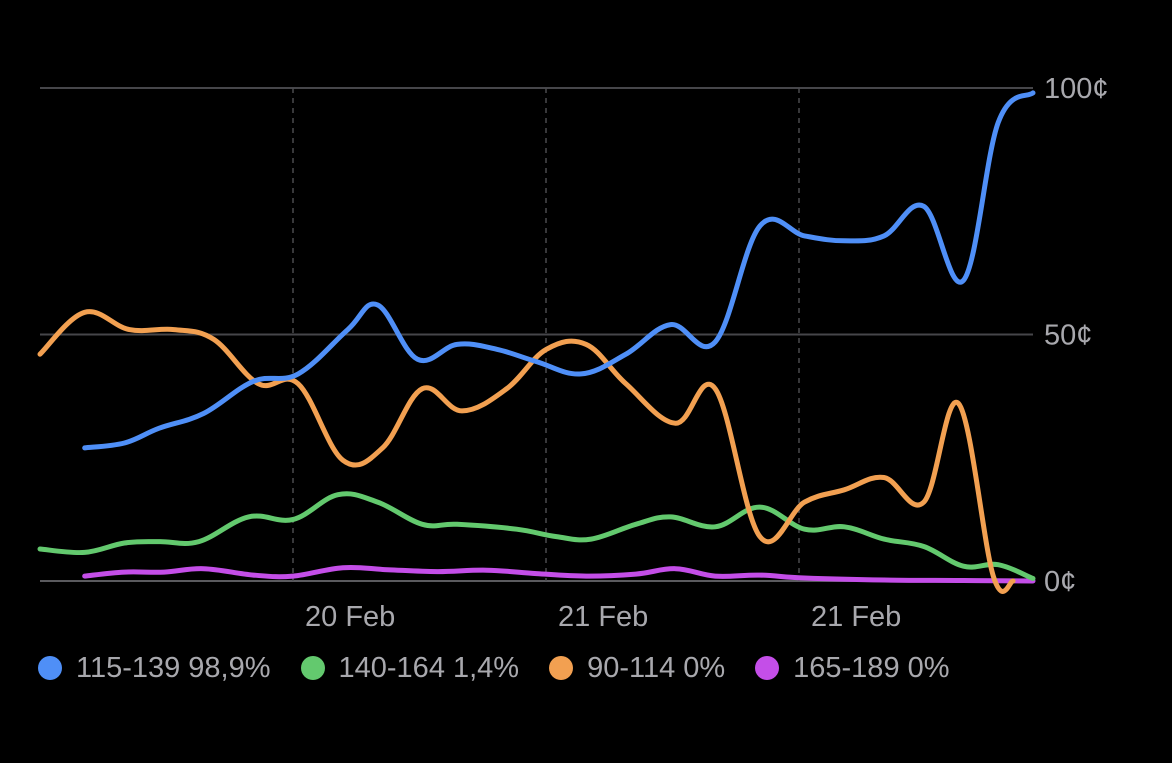  Describe the element at coordinates (486, 667) in the screenshot. I see `legend-series-value-1: 1,4%` at that location.